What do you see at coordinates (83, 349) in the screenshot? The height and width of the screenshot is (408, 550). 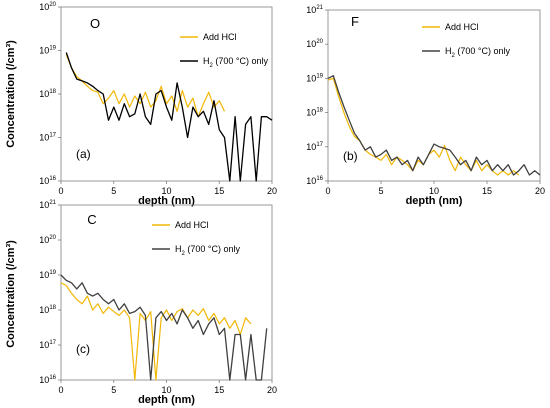 I see `panel-label: (c)` at bounding box center [83, 349].